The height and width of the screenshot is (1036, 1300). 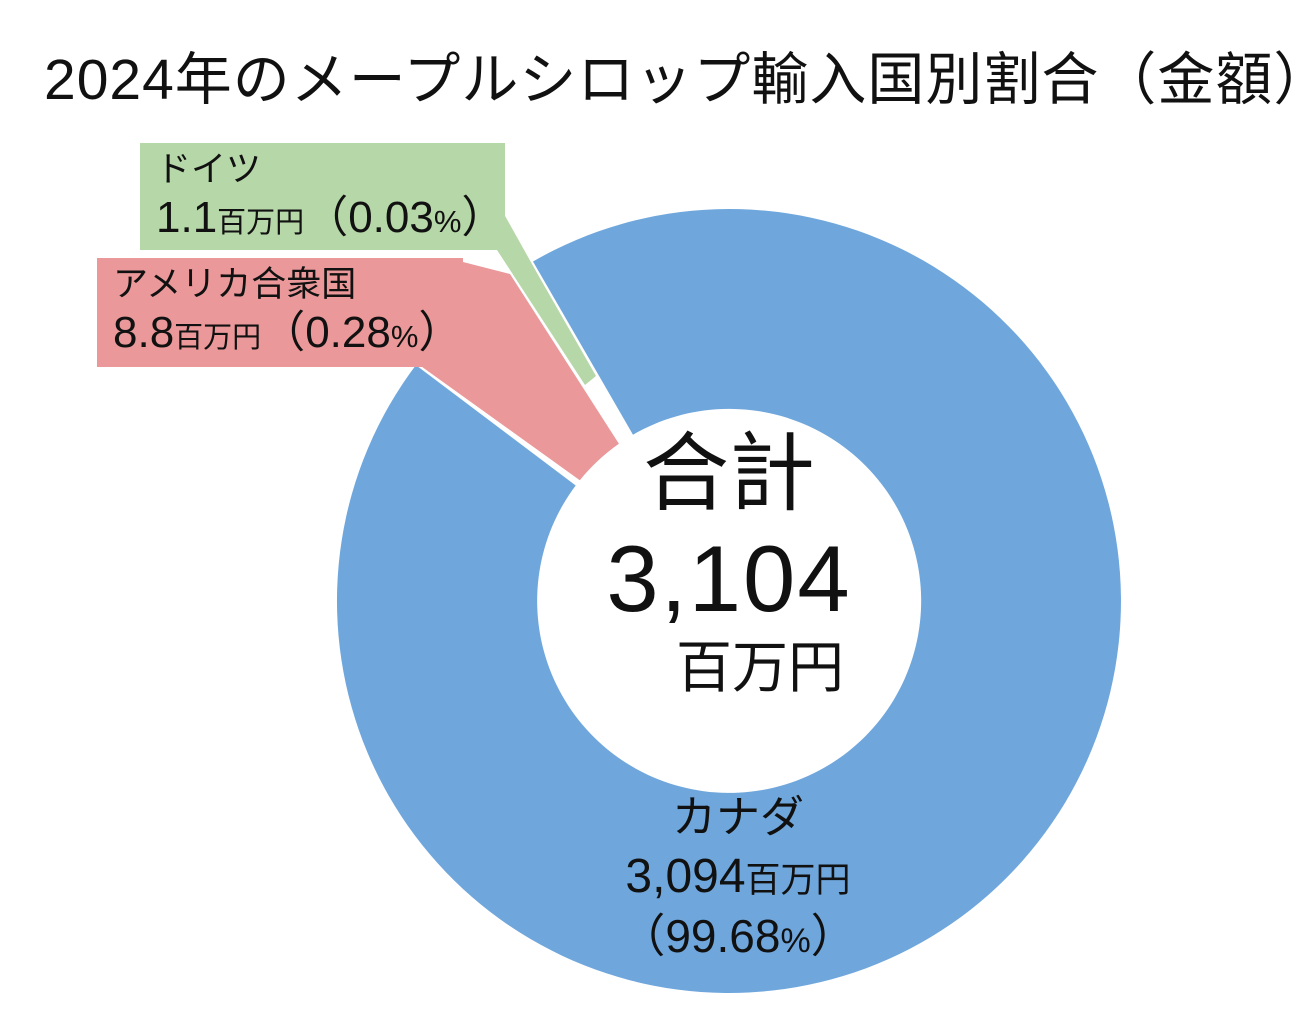 What do you see at coordinates (187, 217) in the screenshot?
I see `germany-value: 1.1` at bounding box center [187, 217].